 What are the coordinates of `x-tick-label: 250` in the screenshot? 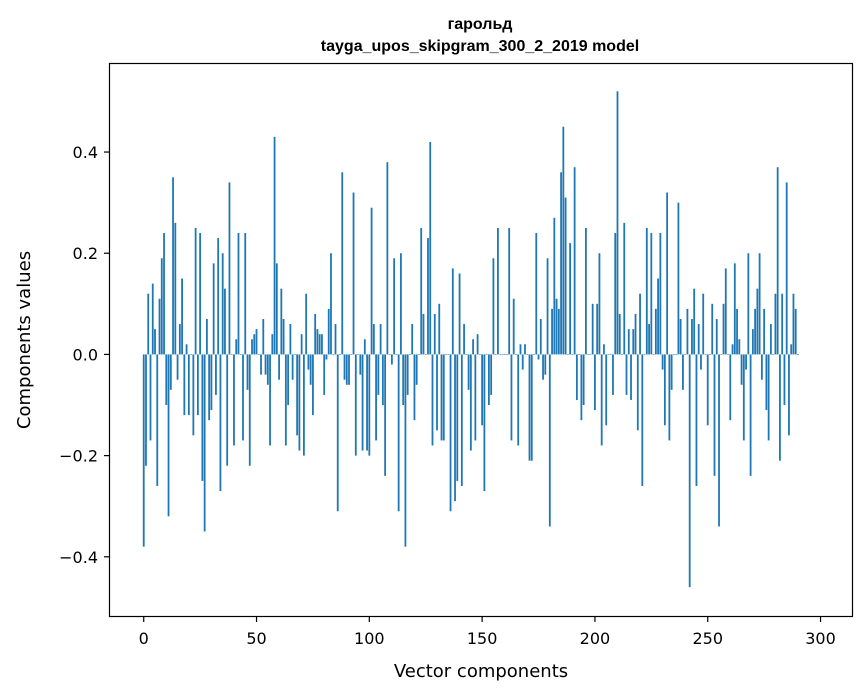 It's located at (707, 638).